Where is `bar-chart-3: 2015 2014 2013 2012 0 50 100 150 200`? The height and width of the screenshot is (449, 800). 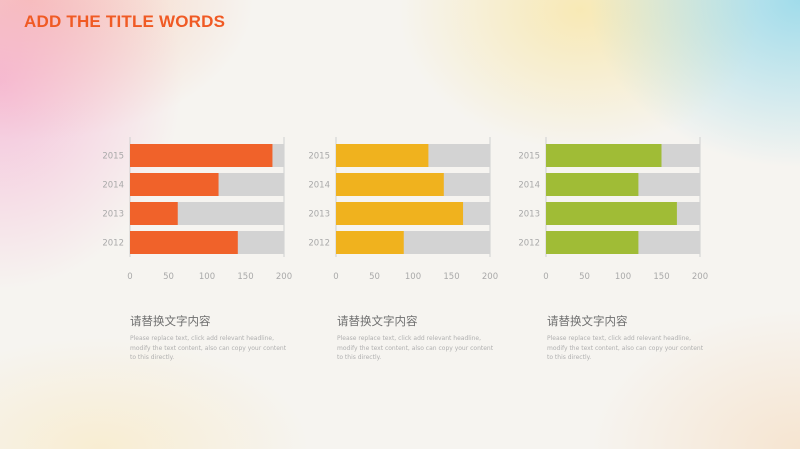 bar-chart-3: 2015 2014 2013 2012 0 50 100 150 200 is located at coordinates (613, 209).